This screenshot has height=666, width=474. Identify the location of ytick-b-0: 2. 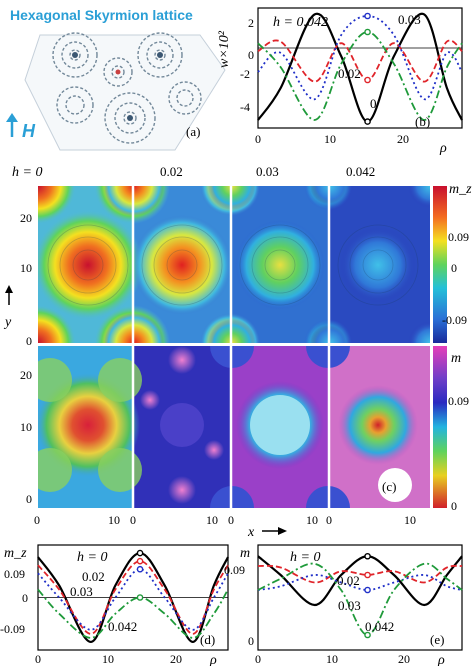
(251, 23).